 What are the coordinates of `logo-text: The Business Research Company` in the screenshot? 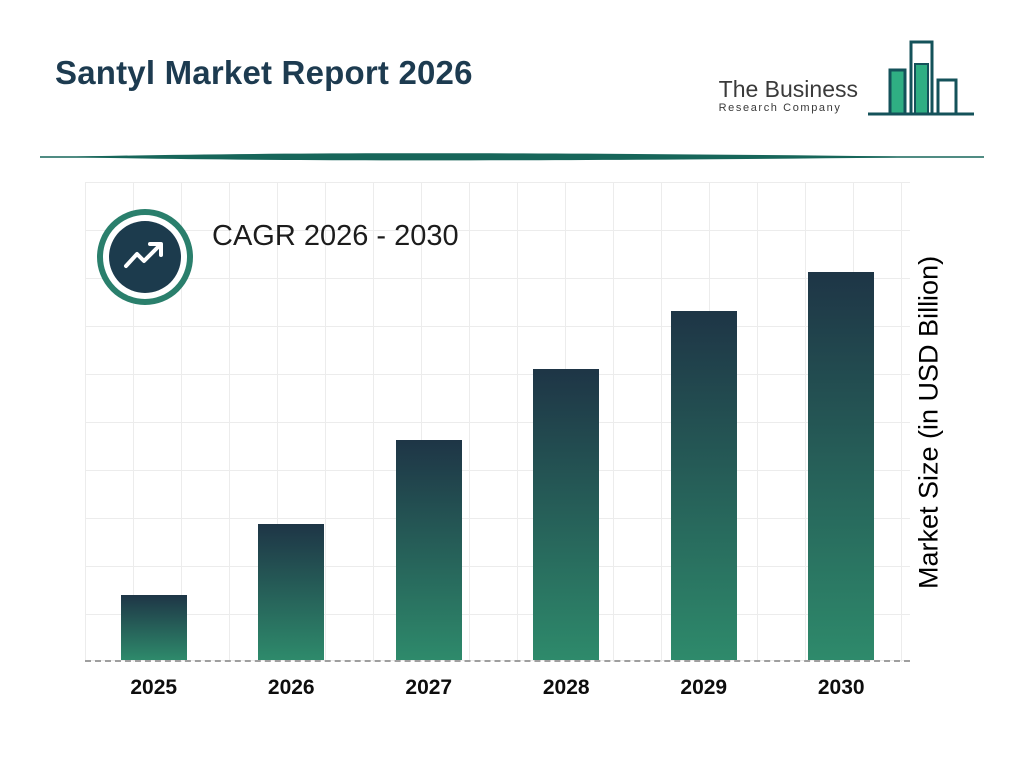 It's located at (788, 95).